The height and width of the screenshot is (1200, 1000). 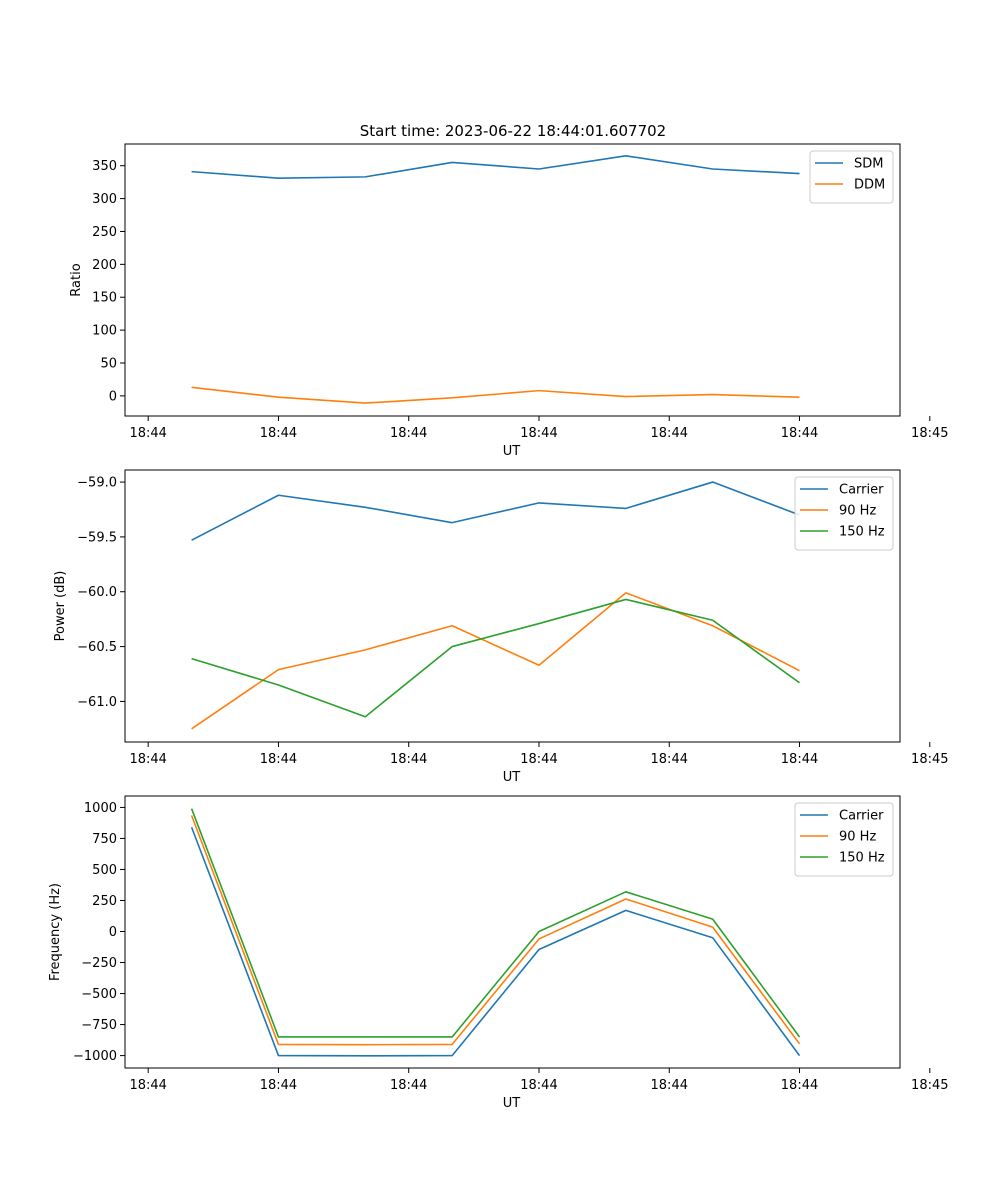 I want to click on power-series-90-hz-line, so click(x=495, y=661).